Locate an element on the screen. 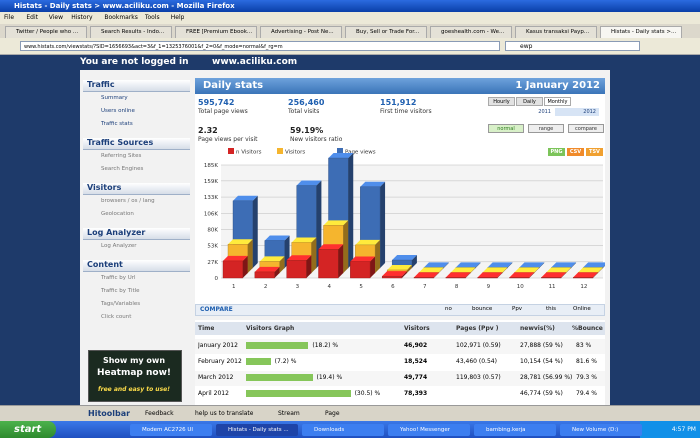  search-box: ewp is located at coordinates (572, 46).